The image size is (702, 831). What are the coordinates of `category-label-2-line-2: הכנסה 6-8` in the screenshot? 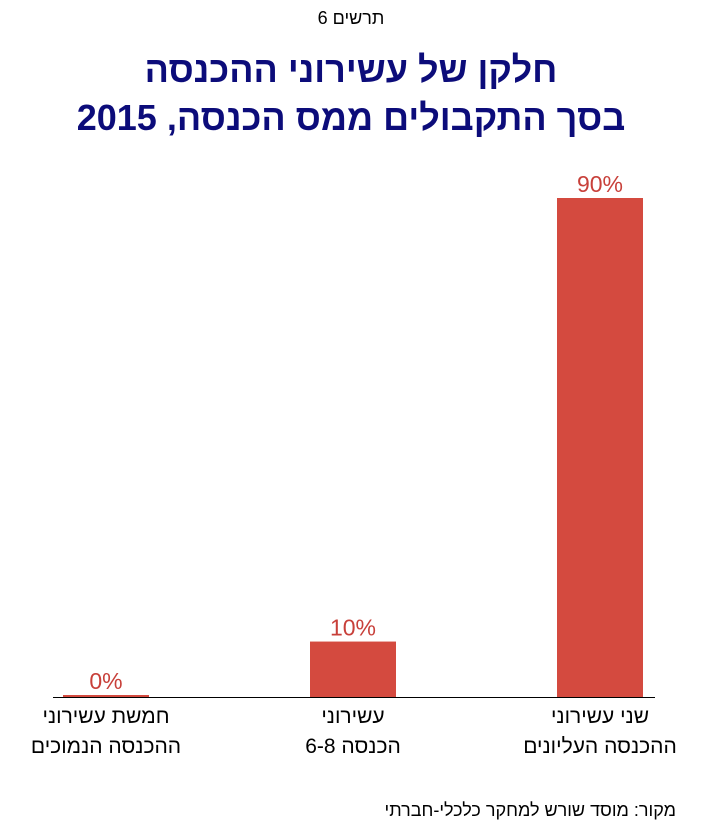 It's located at (353, 746).